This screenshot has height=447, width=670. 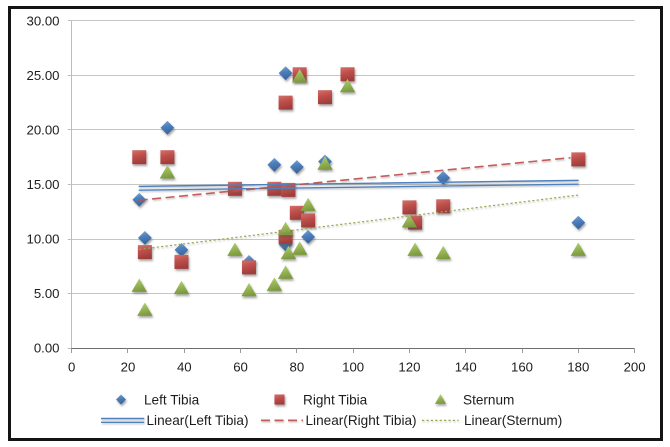 I want to click on y-axis-label: 20.00, so click(x=42, y=129).